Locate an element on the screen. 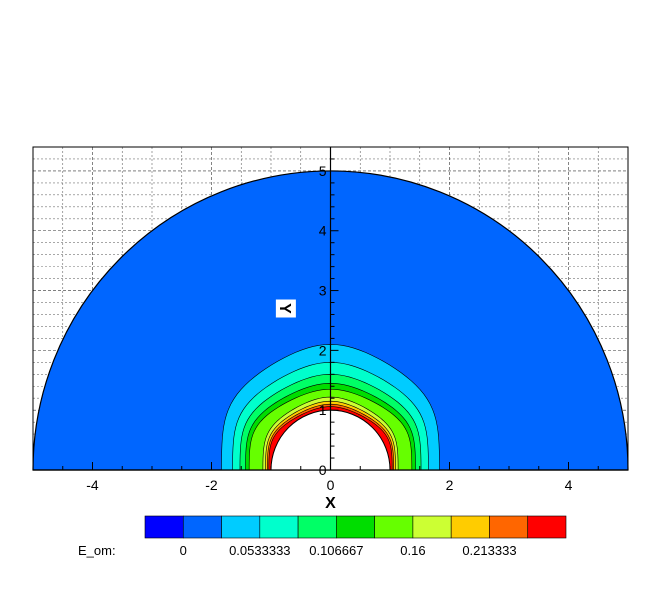  colorbar: 0 0.0533333 0.106667 0.16 0.213333 is located at coordinates (355, 536).